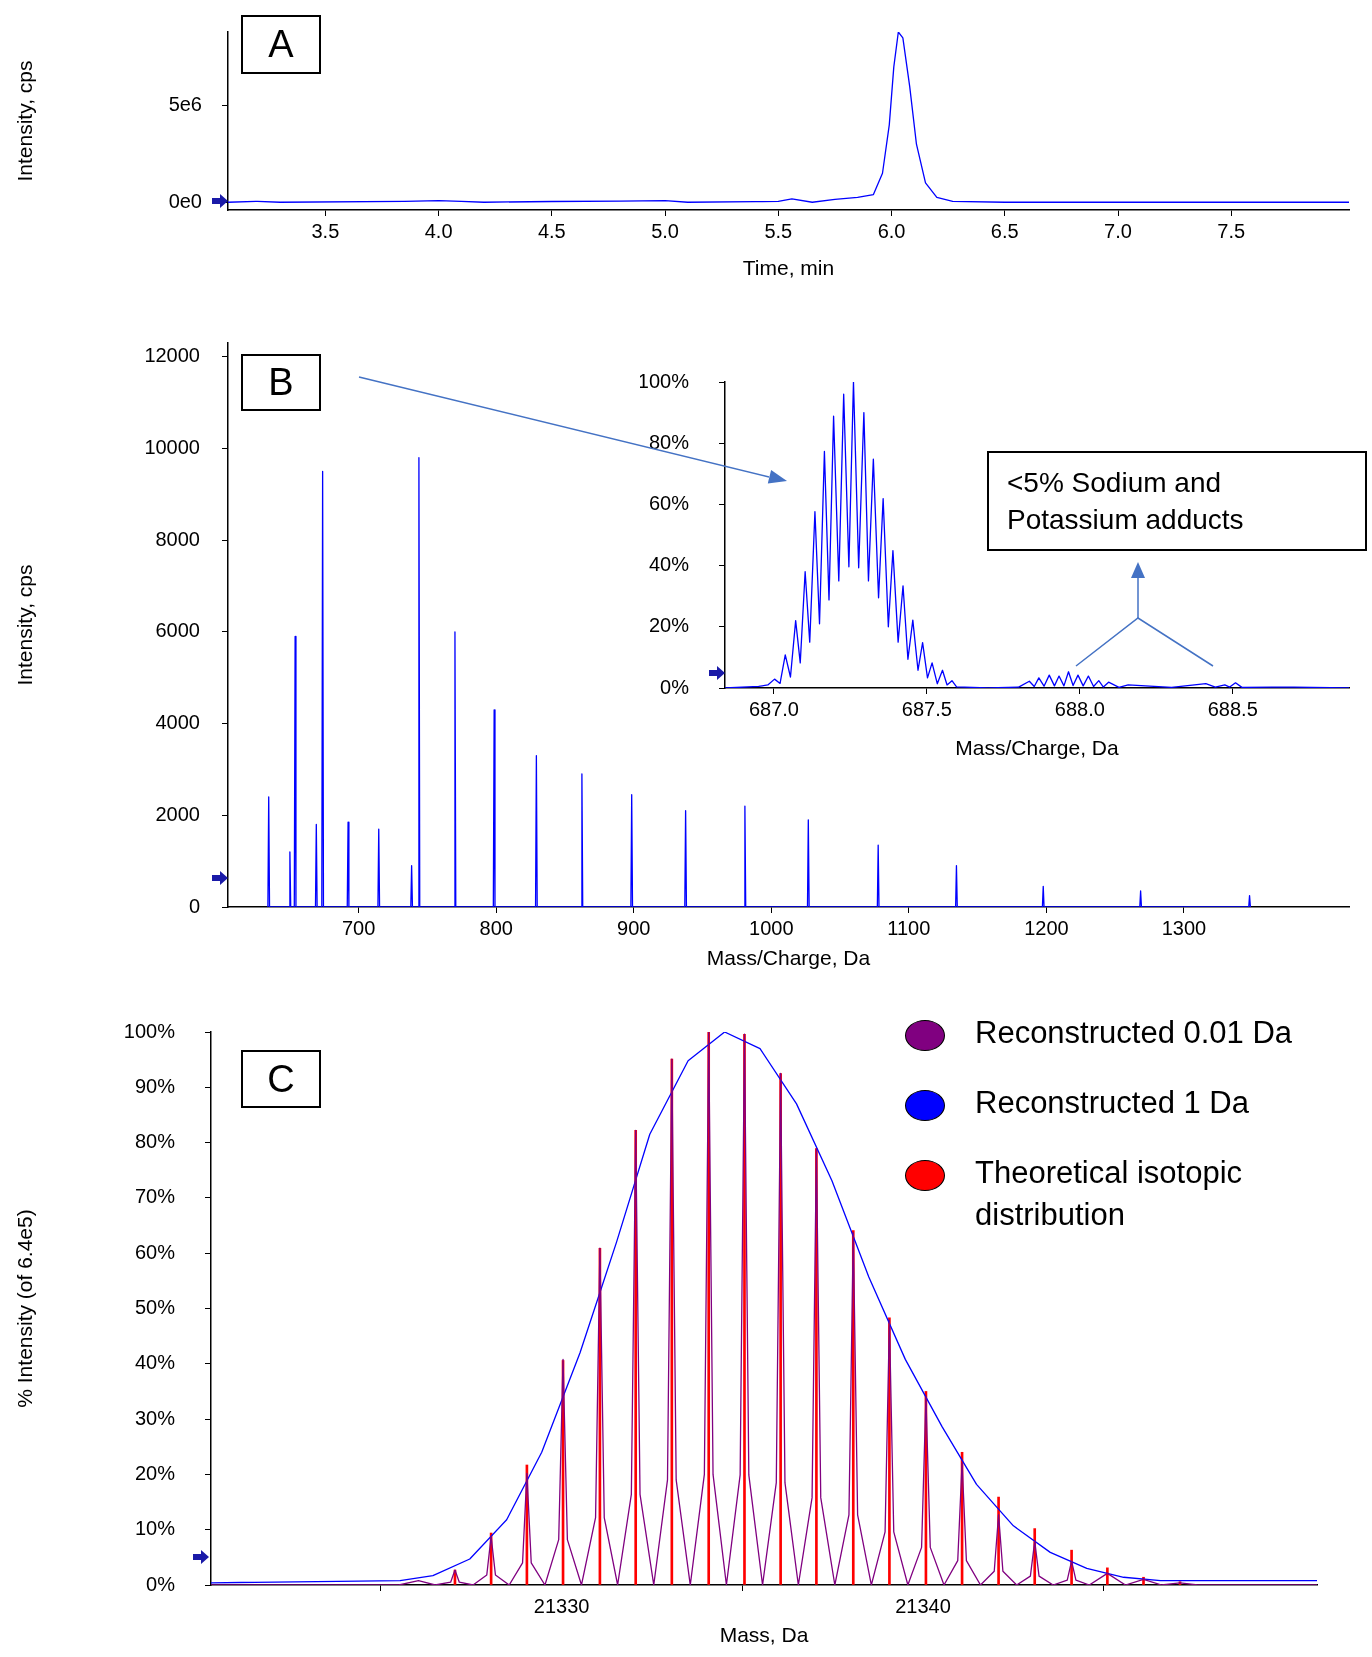  What do you see at coordinates (177, 813) in the screenshot?
I see `y-tick-label: 2000` at bounding box center [177, 813].